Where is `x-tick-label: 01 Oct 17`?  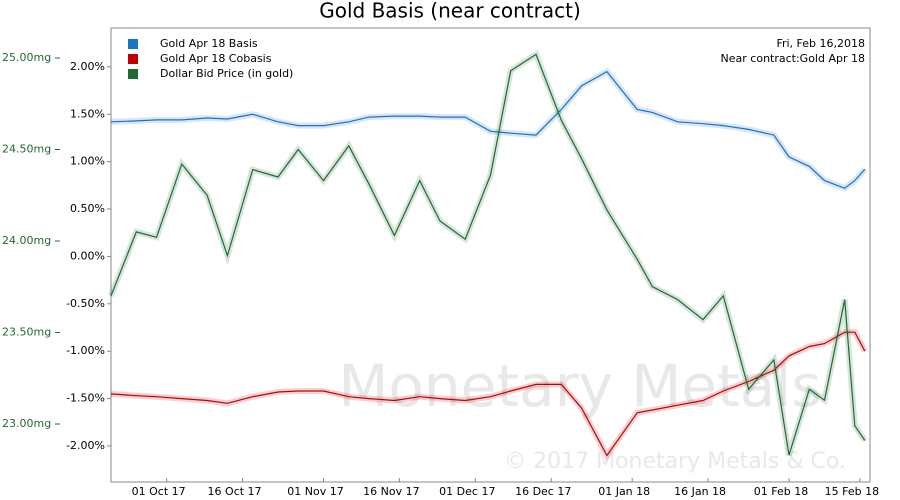 x-tick-label: 01 Oct 17 is located at coordinates (159, 491).